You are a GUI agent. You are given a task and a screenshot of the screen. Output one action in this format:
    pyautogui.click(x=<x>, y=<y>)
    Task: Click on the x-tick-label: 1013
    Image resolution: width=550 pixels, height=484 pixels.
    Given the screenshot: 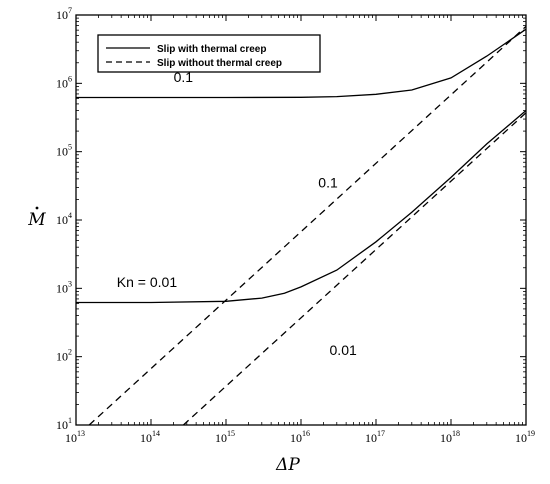 What is the action you would take?
    pyautogui.click(x=75, y=437)
    